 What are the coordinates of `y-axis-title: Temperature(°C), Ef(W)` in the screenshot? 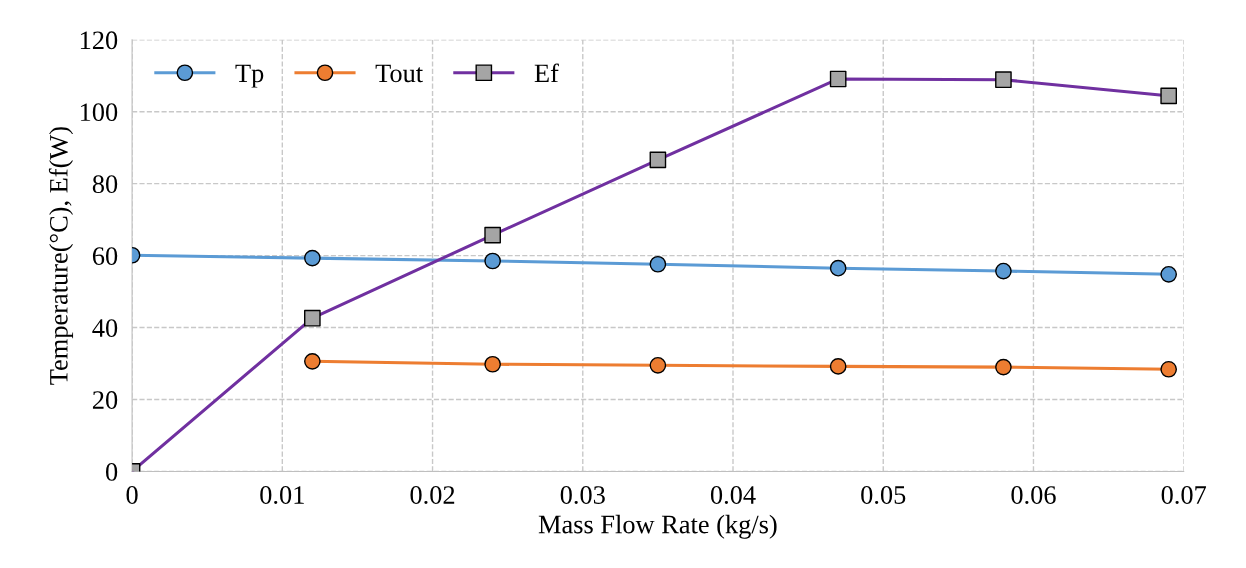 It's located at (61, 256).